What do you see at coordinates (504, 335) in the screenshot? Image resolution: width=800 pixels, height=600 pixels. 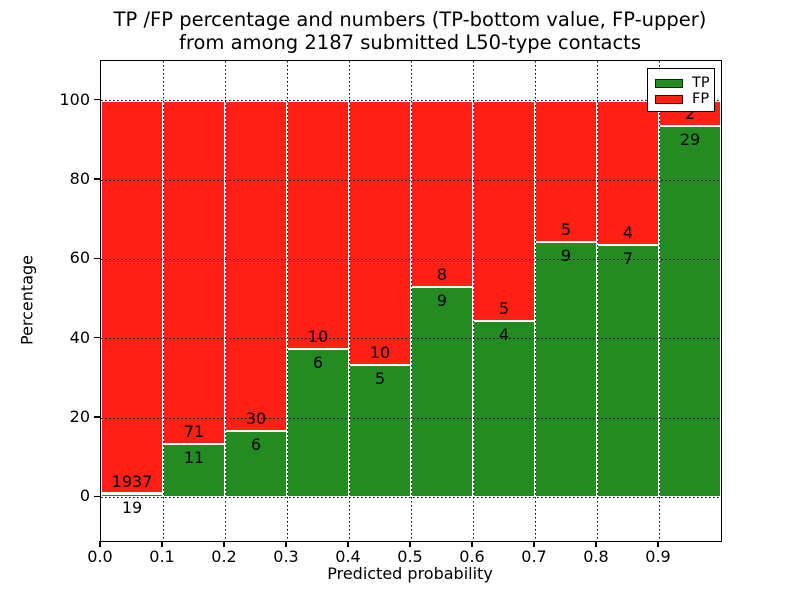 I see `tp-count-label: 4` at bounding box center [504, 335].